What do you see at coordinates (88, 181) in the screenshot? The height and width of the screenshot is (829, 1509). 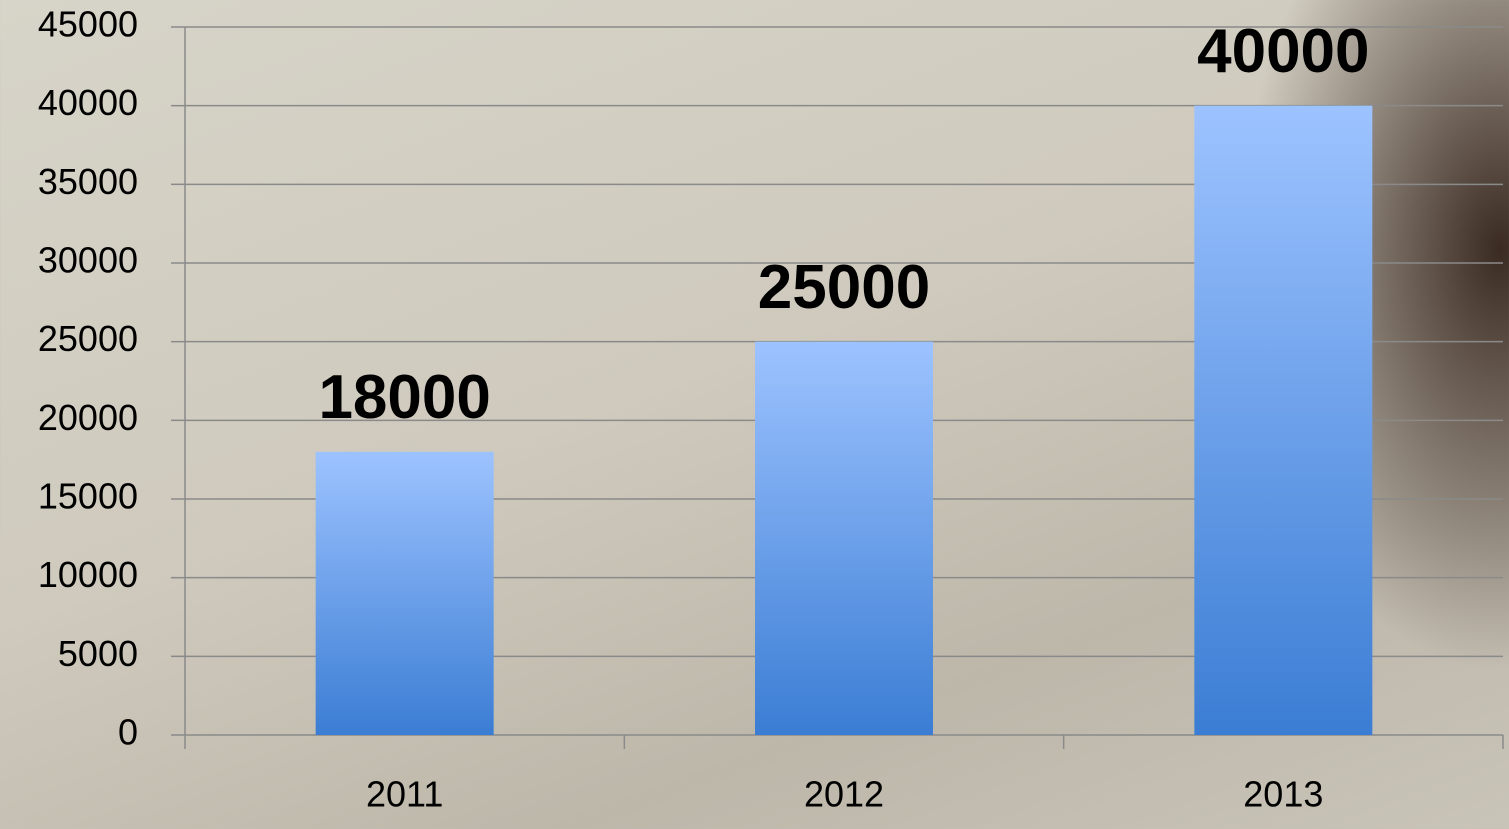 I see `y-tick-label: 35000` at bounding box center [88, 181].